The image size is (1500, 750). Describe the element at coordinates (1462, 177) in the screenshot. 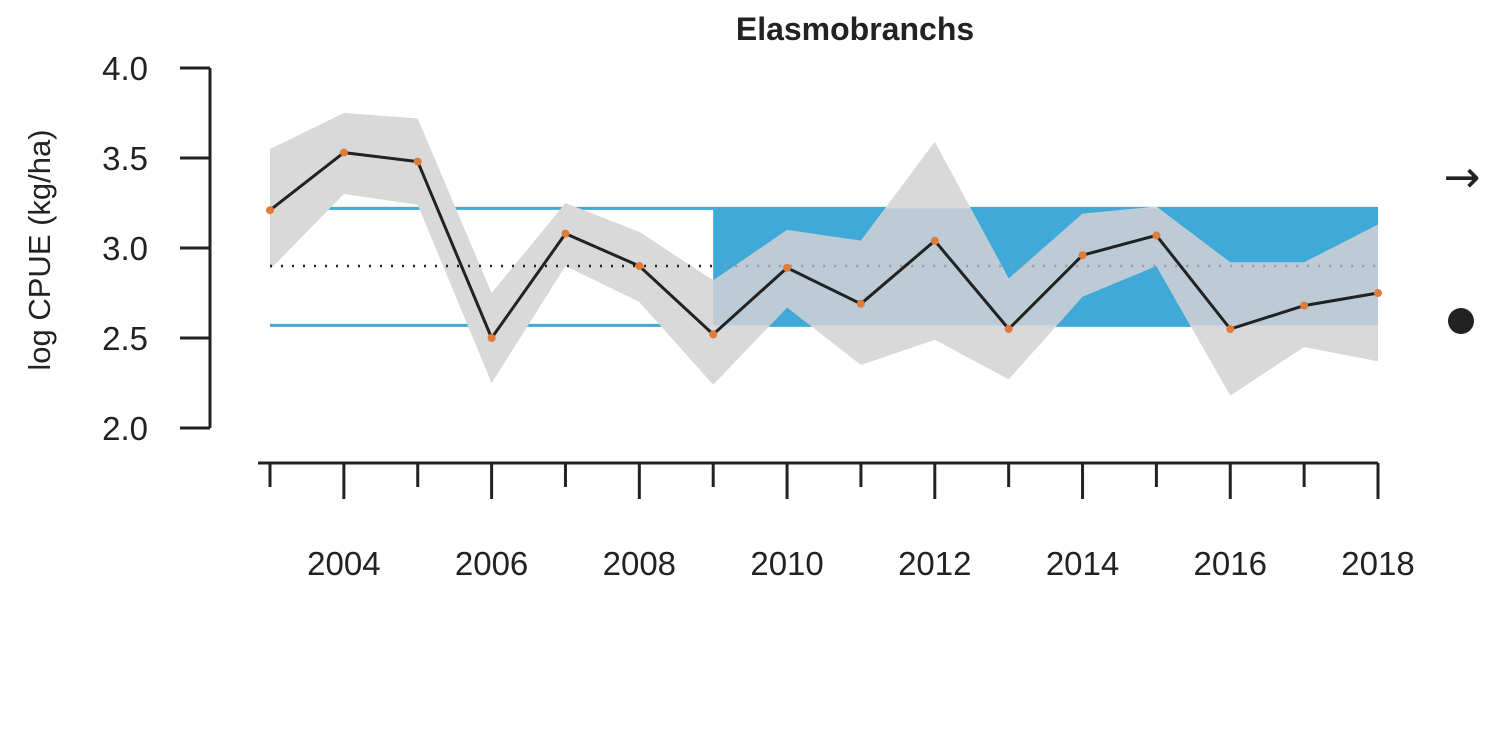

I see `trend-arrow-icon: →` at that location.